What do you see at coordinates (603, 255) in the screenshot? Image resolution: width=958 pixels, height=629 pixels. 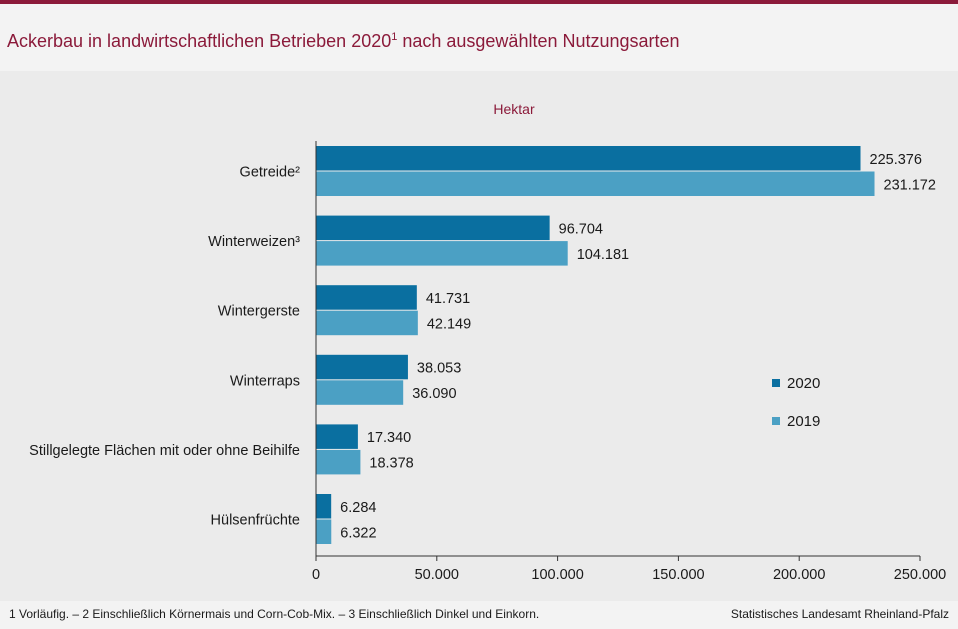 I see `data-label: 104.181` at bounding box center [603, 255].